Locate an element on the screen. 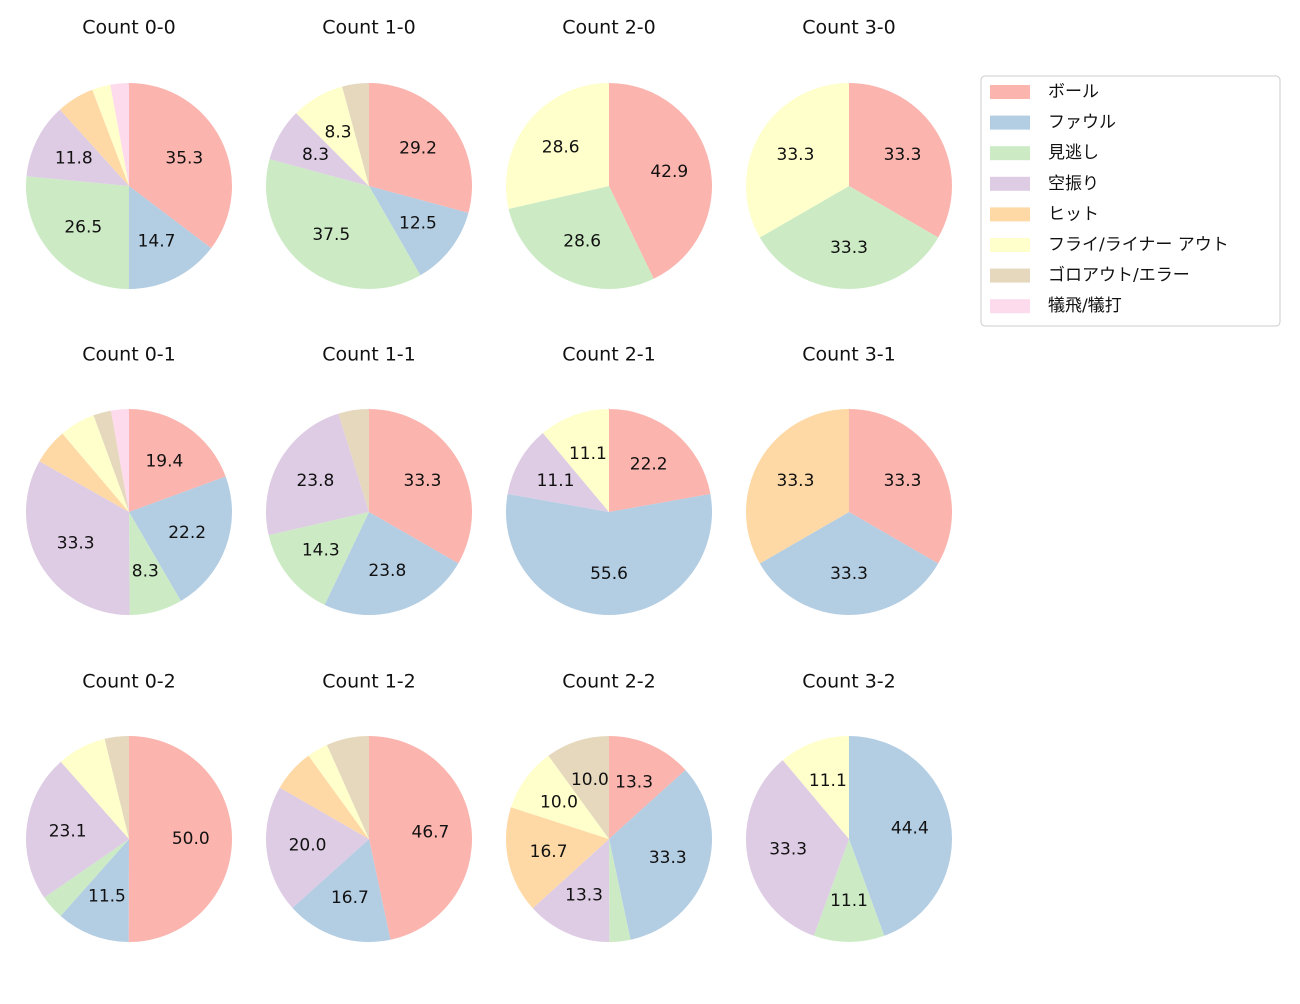 This screenshot has height=1004, width=1300. chart-title: Count 3-0 is located at coordinates (849, 28).